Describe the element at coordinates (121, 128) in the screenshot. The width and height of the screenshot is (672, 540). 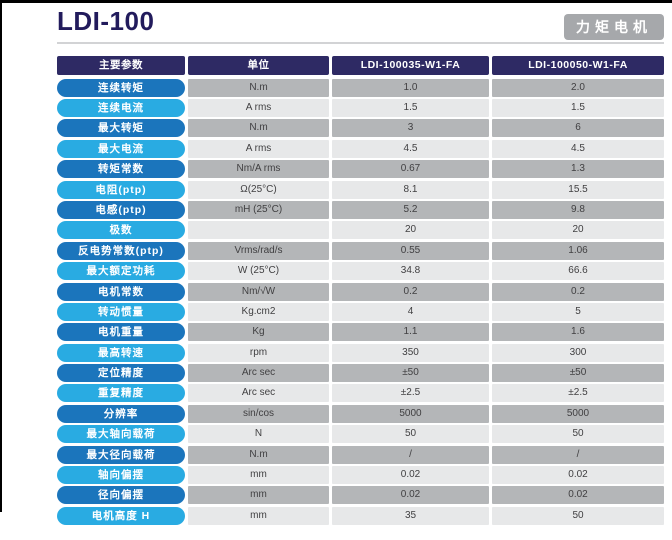
I see `param-pill: 最大转矩` at that location.